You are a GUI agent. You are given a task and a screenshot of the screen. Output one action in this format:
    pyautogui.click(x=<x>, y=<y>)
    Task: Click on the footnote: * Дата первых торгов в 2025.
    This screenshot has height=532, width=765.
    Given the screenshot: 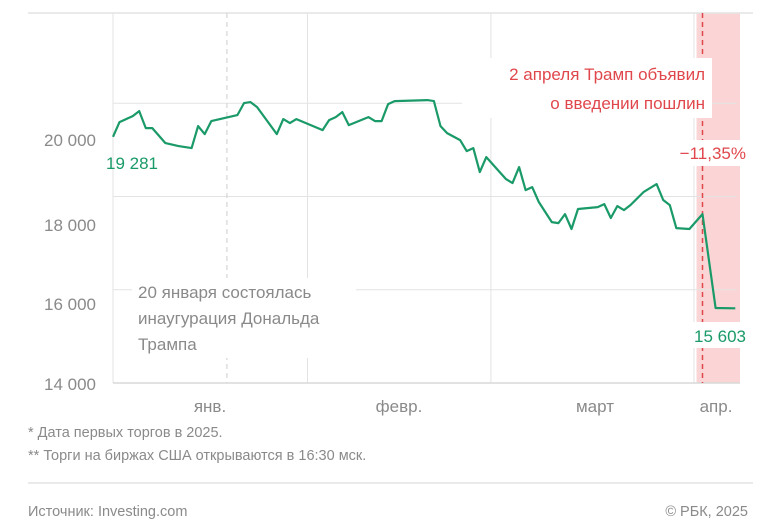 What is the action you would take?
    pyautogui.click(x=125, y=433)
    